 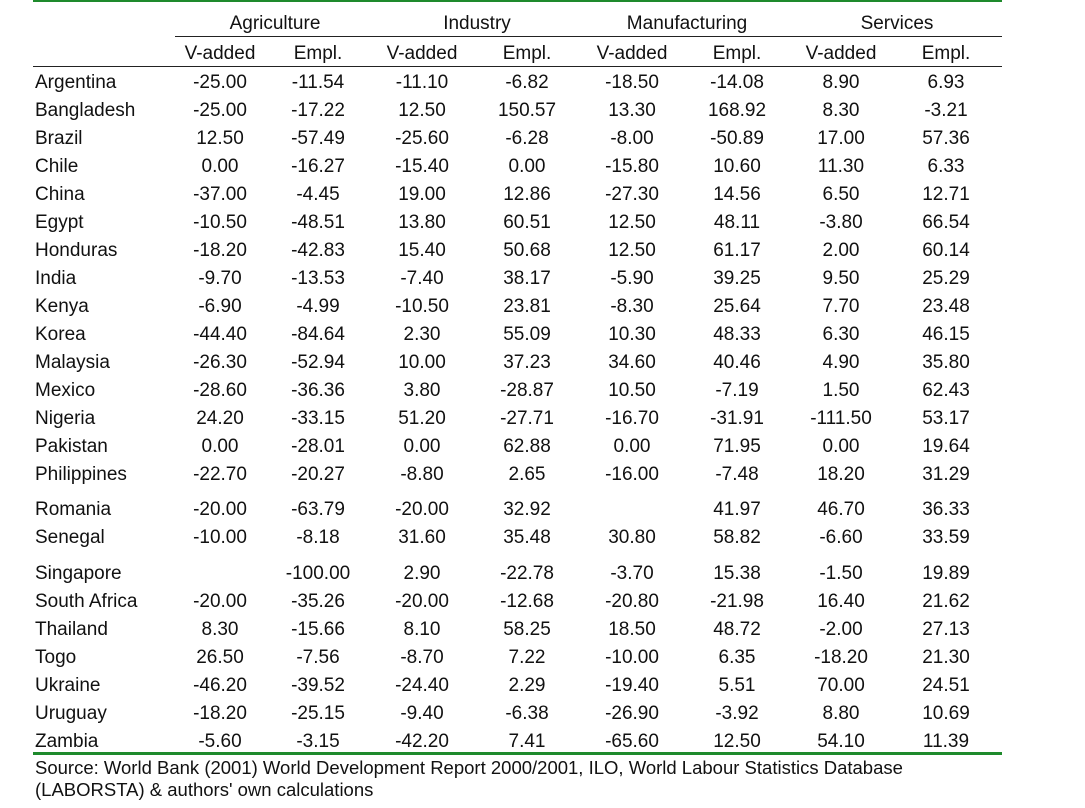 I want to click on header-rule, so click(x=517, y=66).